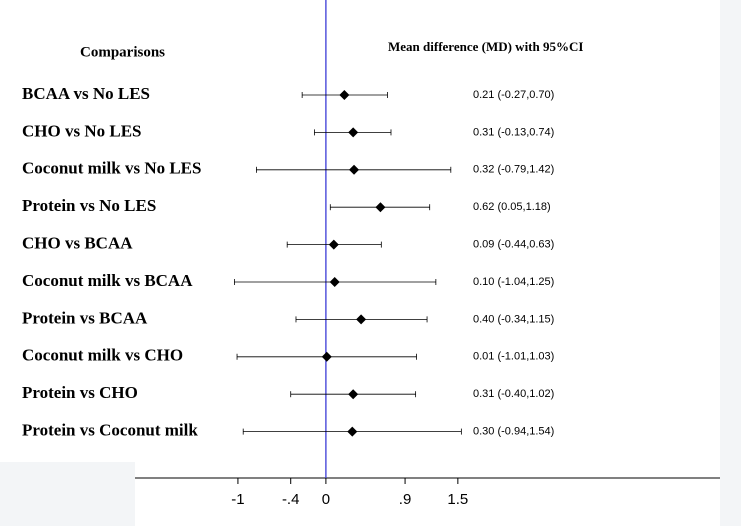  What do you see at coordinates (513, 245) in the screenshot?
I see `value-label: 0.09 (-0.44,0.63)` at bounding box center [513, 245].